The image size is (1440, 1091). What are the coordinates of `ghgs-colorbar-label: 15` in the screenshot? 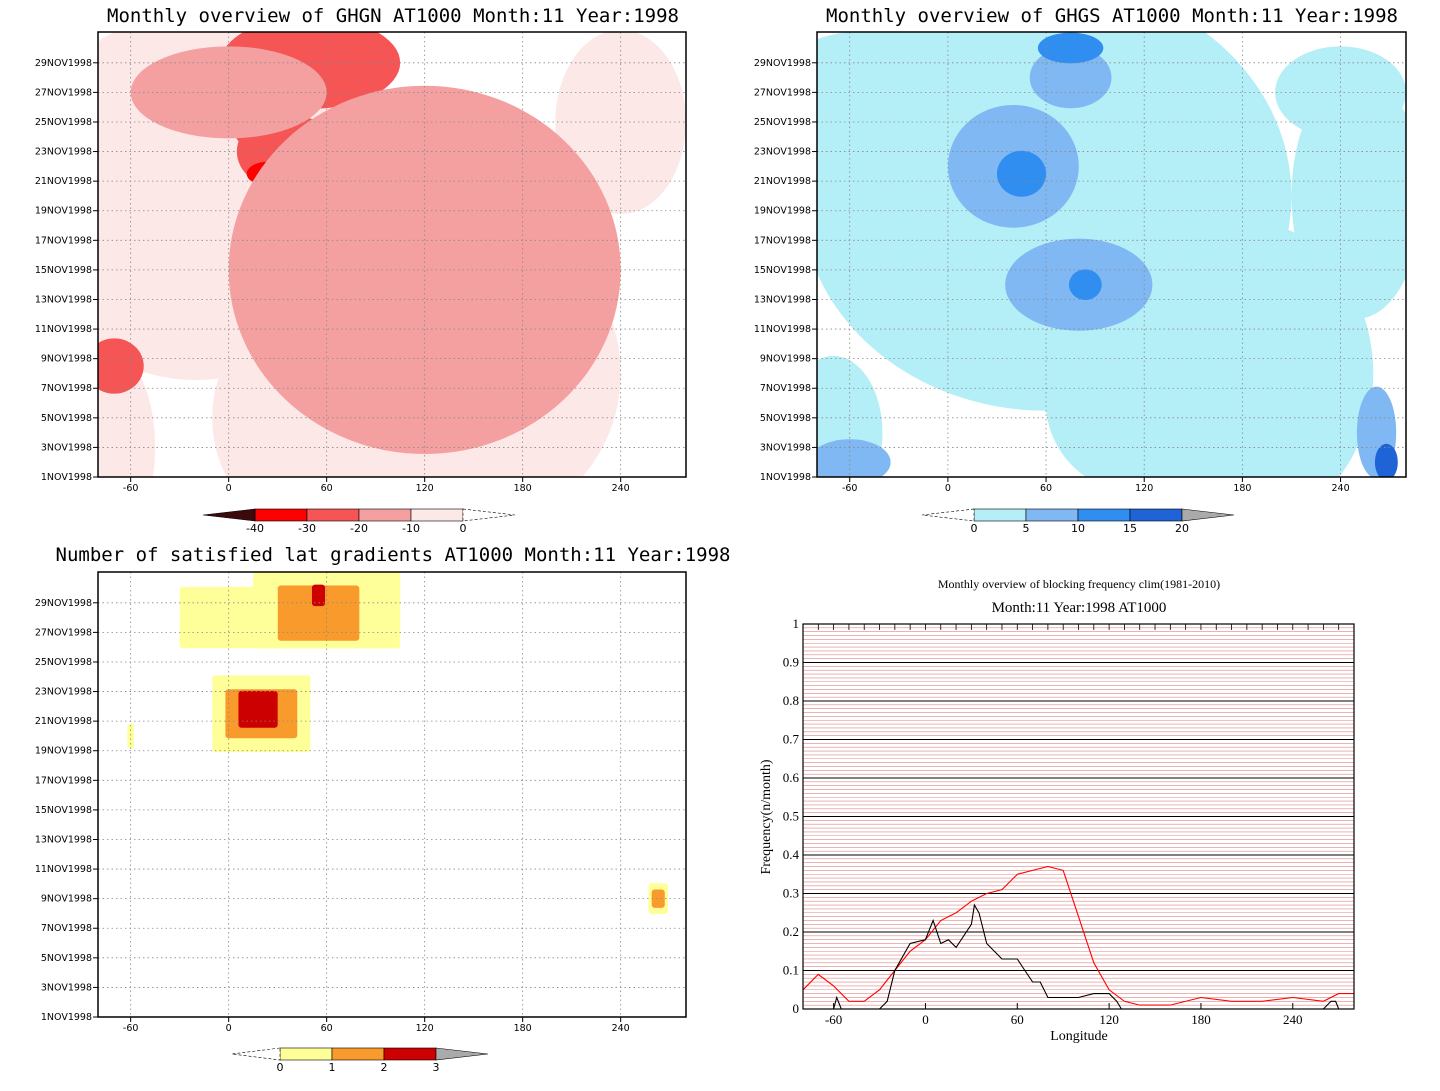 It's located at (1130, 528).